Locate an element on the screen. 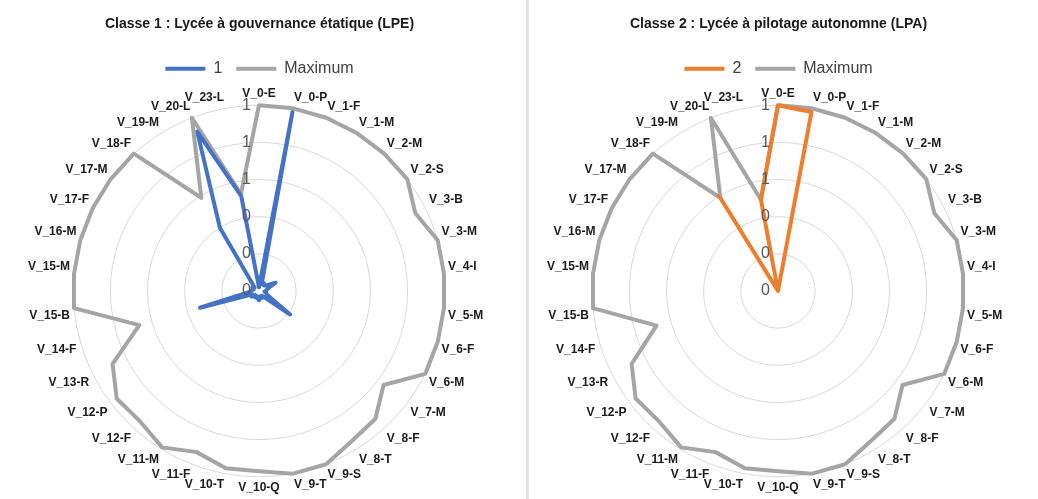 This screenshot has width=1038, height=499. chart-title: Classe 2 : Lycée à pilotage autonomne (LPA) is located at coordinates (778, 23).